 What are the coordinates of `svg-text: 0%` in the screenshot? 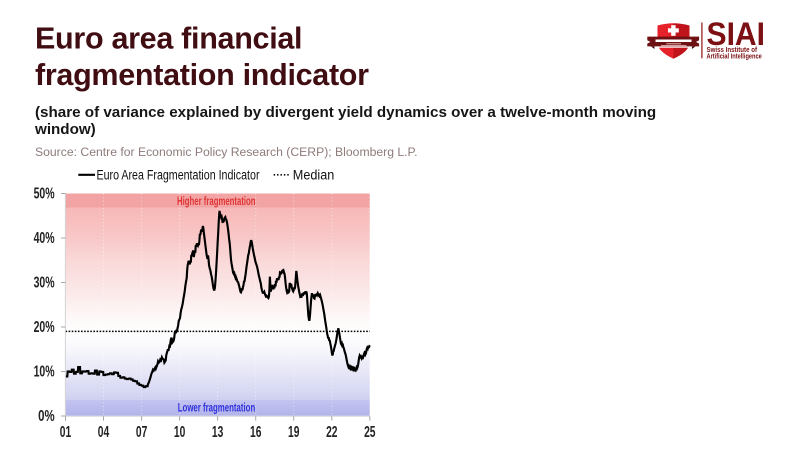 It's located at (46, 416).